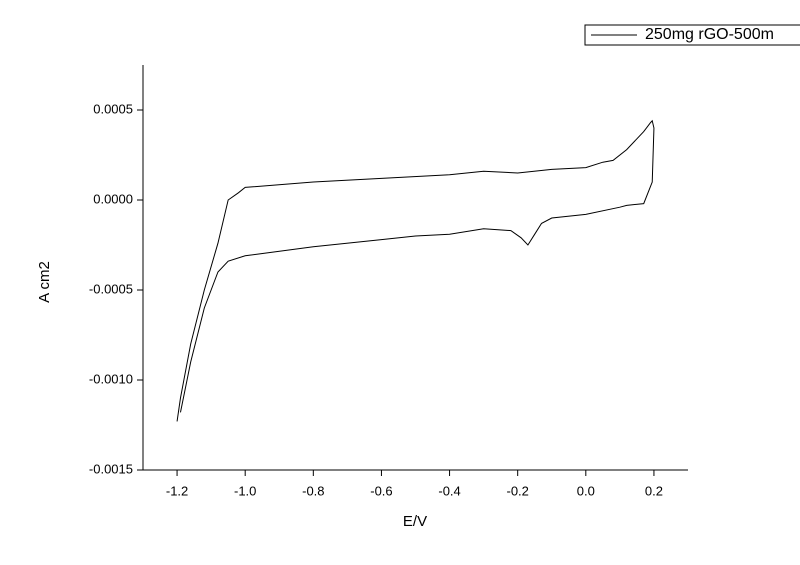  What do you see at coordinates (113, 108) in the screenshot?
I see `y-tick-label: 0.0005` at bounding box center [113, 108].